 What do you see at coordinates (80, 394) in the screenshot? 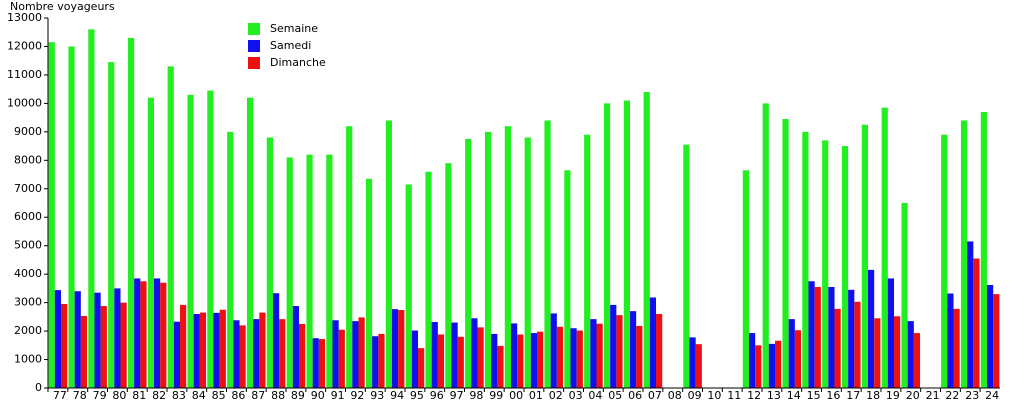
I see `x-tick-label: 78` at bounding box center [80, 394].